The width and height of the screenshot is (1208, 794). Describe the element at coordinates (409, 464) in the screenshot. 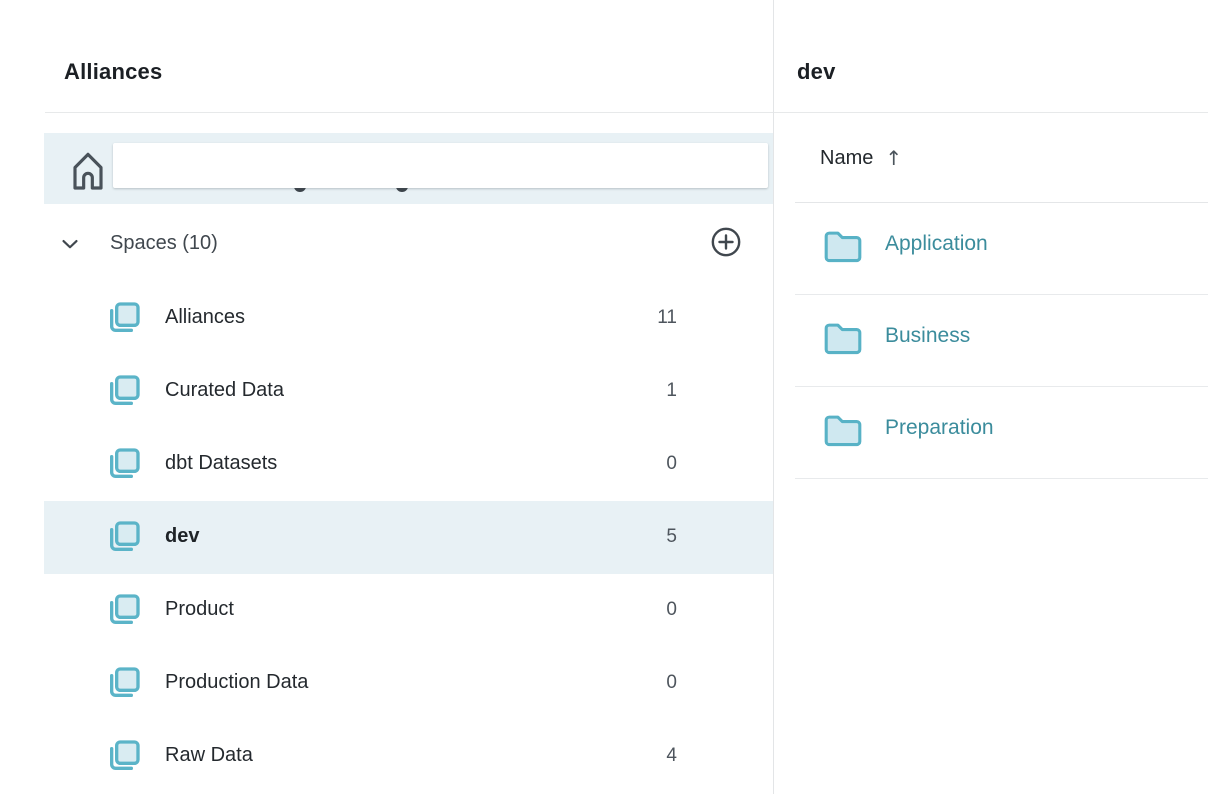

I see `sidebar-item-dbt-datasets: dbt Datasets 0` at that location.